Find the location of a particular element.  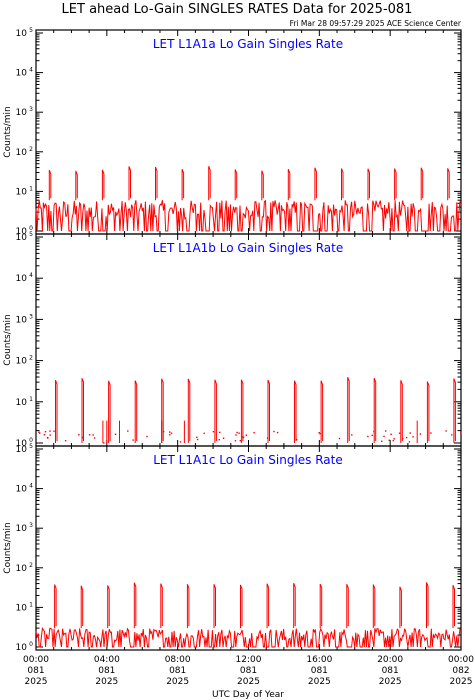

y-axis-label: Counts/min is located at coordinates (8, 547).